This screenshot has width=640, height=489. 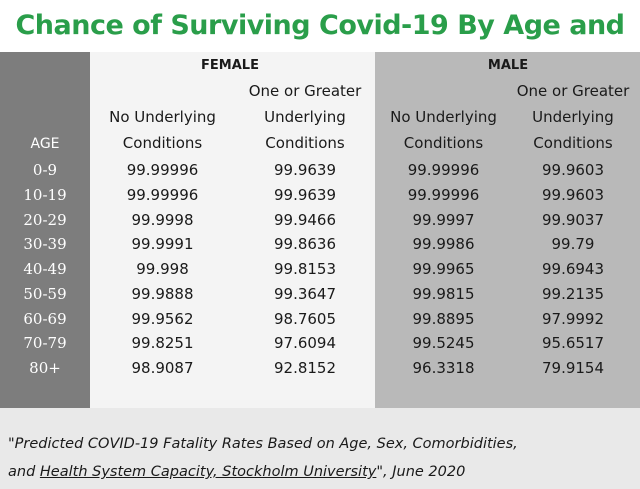 What do you see at coordinates (305, 293) in the screenshot?
I see `female-one-or-greater-cell: 99.3647` at bounding box center [305, 293].